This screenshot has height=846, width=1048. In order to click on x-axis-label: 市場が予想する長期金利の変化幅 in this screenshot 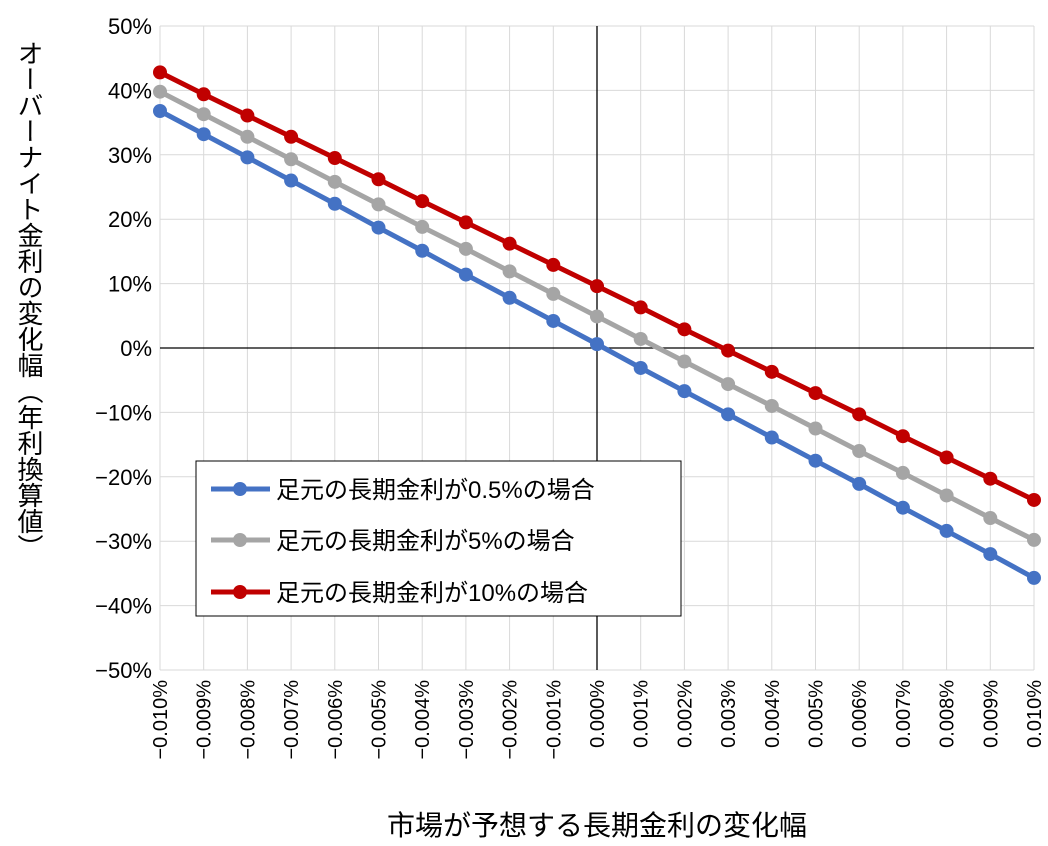, I will do `click(597, 825)`.